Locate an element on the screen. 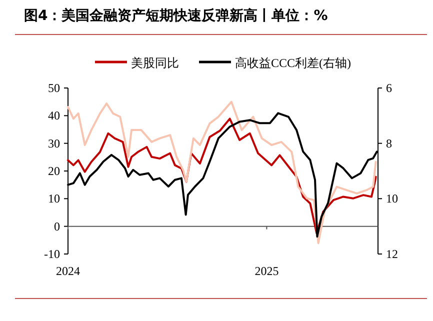  y2-tick-label: 6 is located at coordinates (389, 88).